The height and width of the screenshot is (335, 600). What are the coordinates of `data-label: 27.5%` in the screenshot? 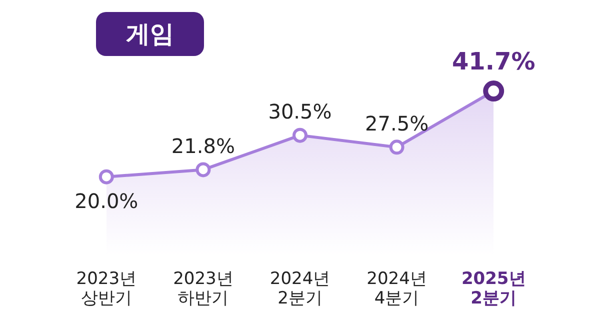 It's located at (397, 123).